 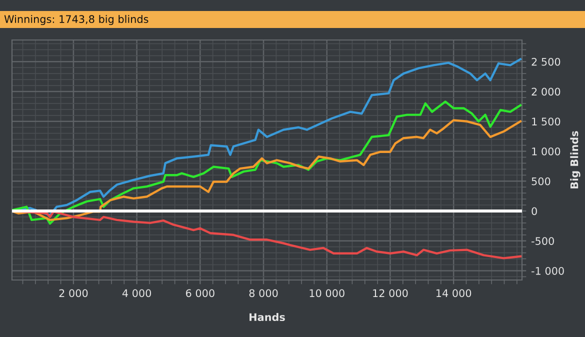 What do you see at coordinates (534, 211) in the screenshot?
I see `y-tick-label: 0` at bounding box center [534, 211].